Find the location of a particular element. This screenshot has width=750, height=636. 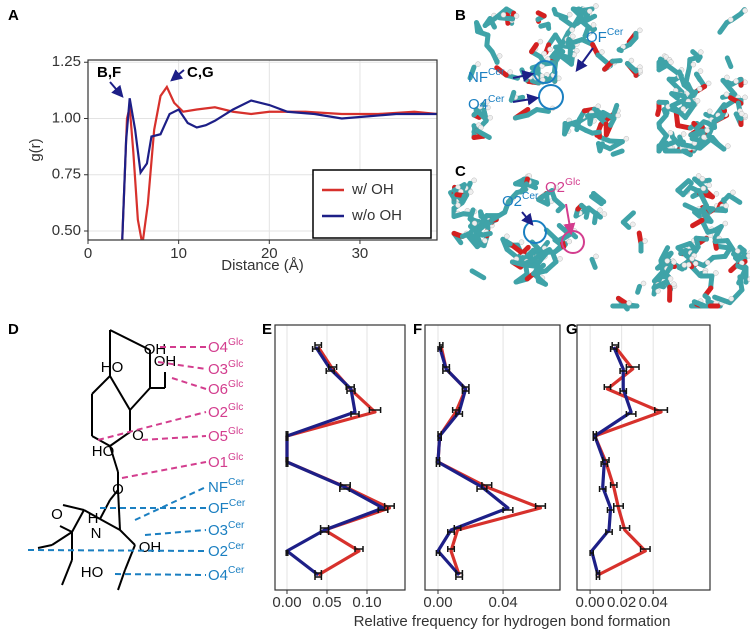

atom-label: O4Cer is located at coordinates (486, 103).